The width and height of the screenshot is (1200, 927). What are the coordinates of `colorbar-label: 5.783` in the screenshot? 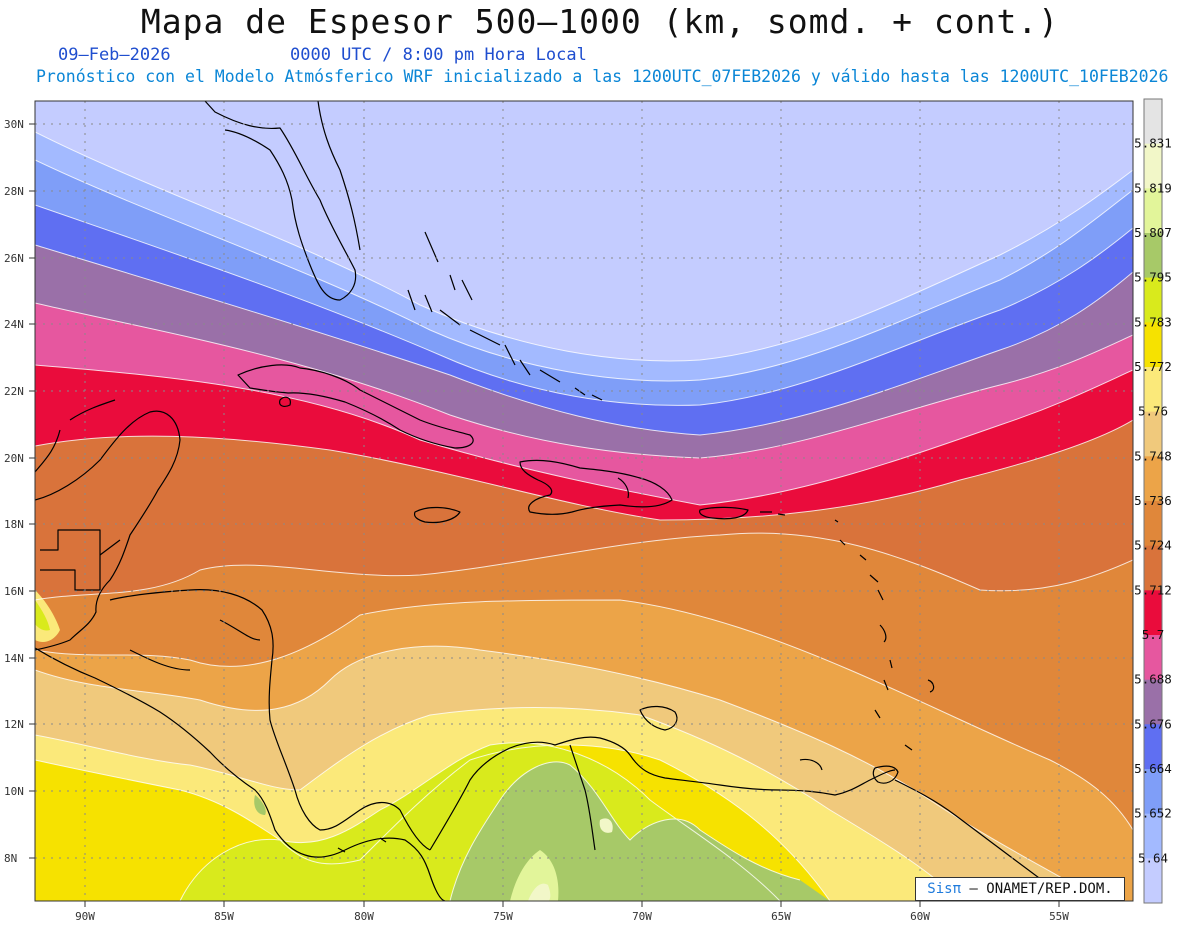 It's located at (1153, 321).